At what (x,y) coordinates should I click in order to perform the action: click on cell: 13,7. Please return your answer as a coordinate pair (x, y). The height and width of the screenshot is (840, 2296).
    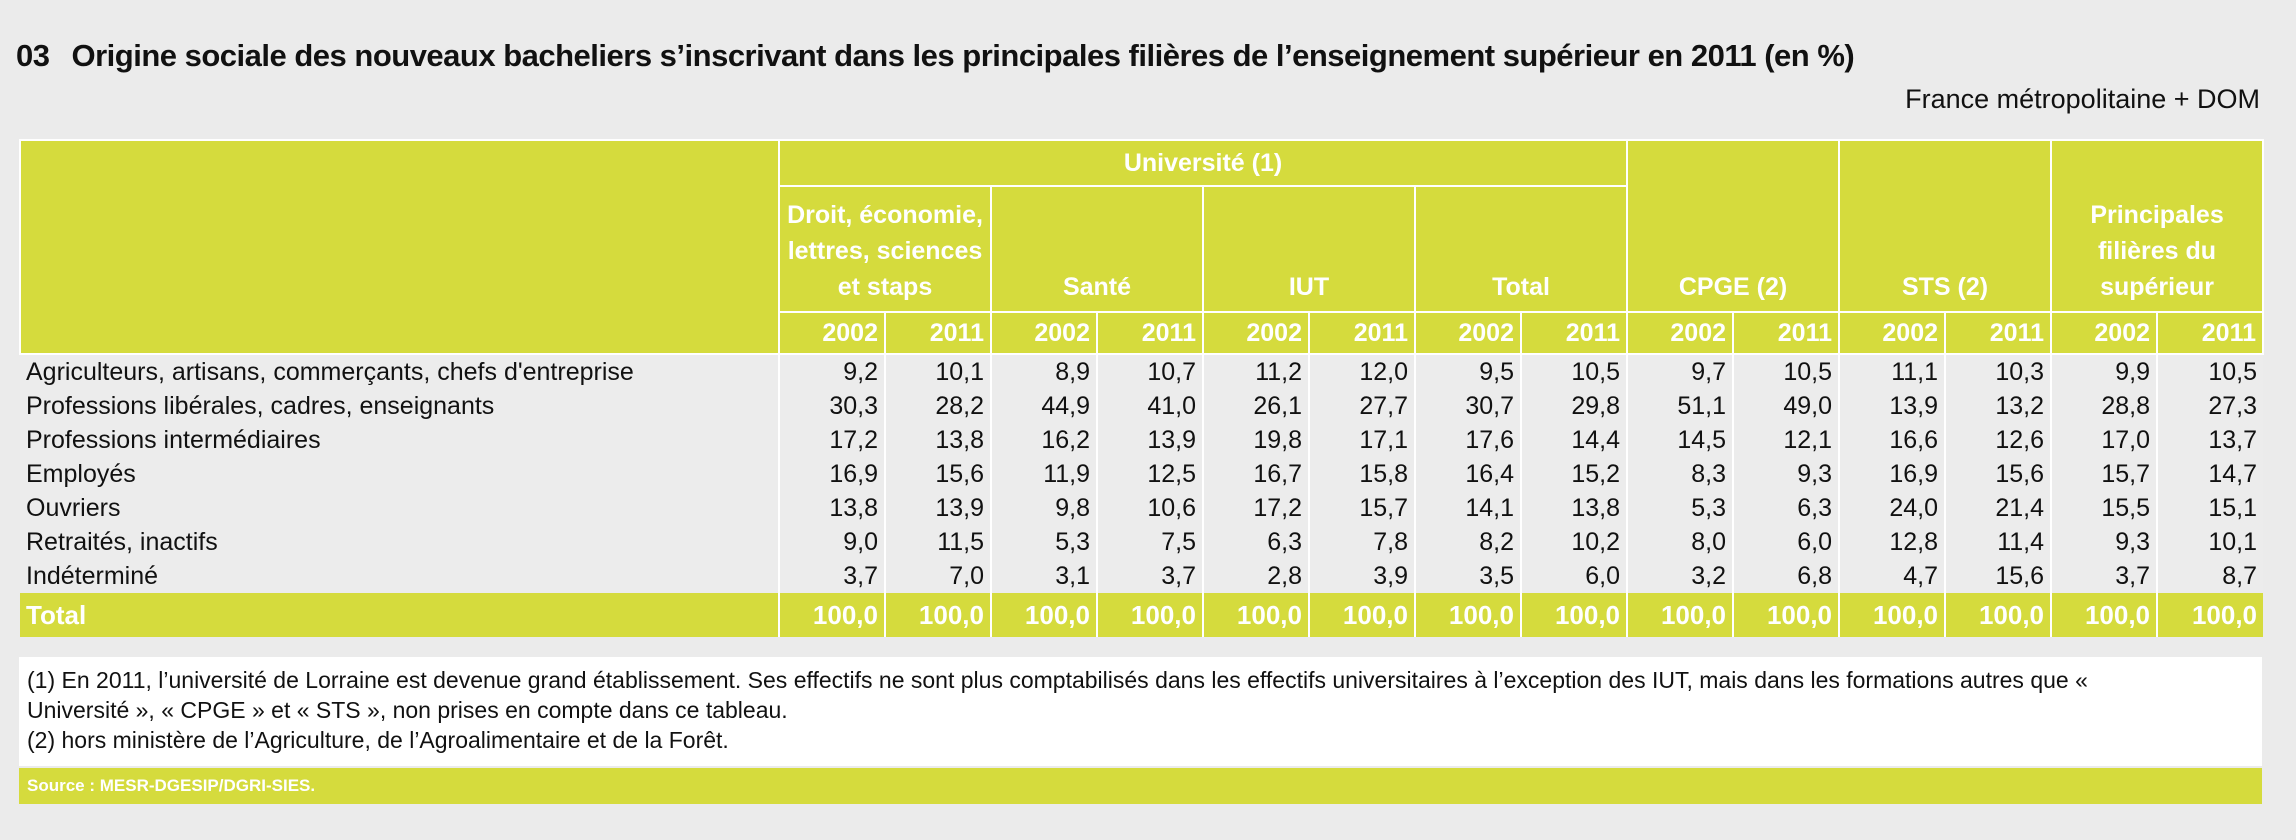
    Looking at the image, I should click on (2210, 440).